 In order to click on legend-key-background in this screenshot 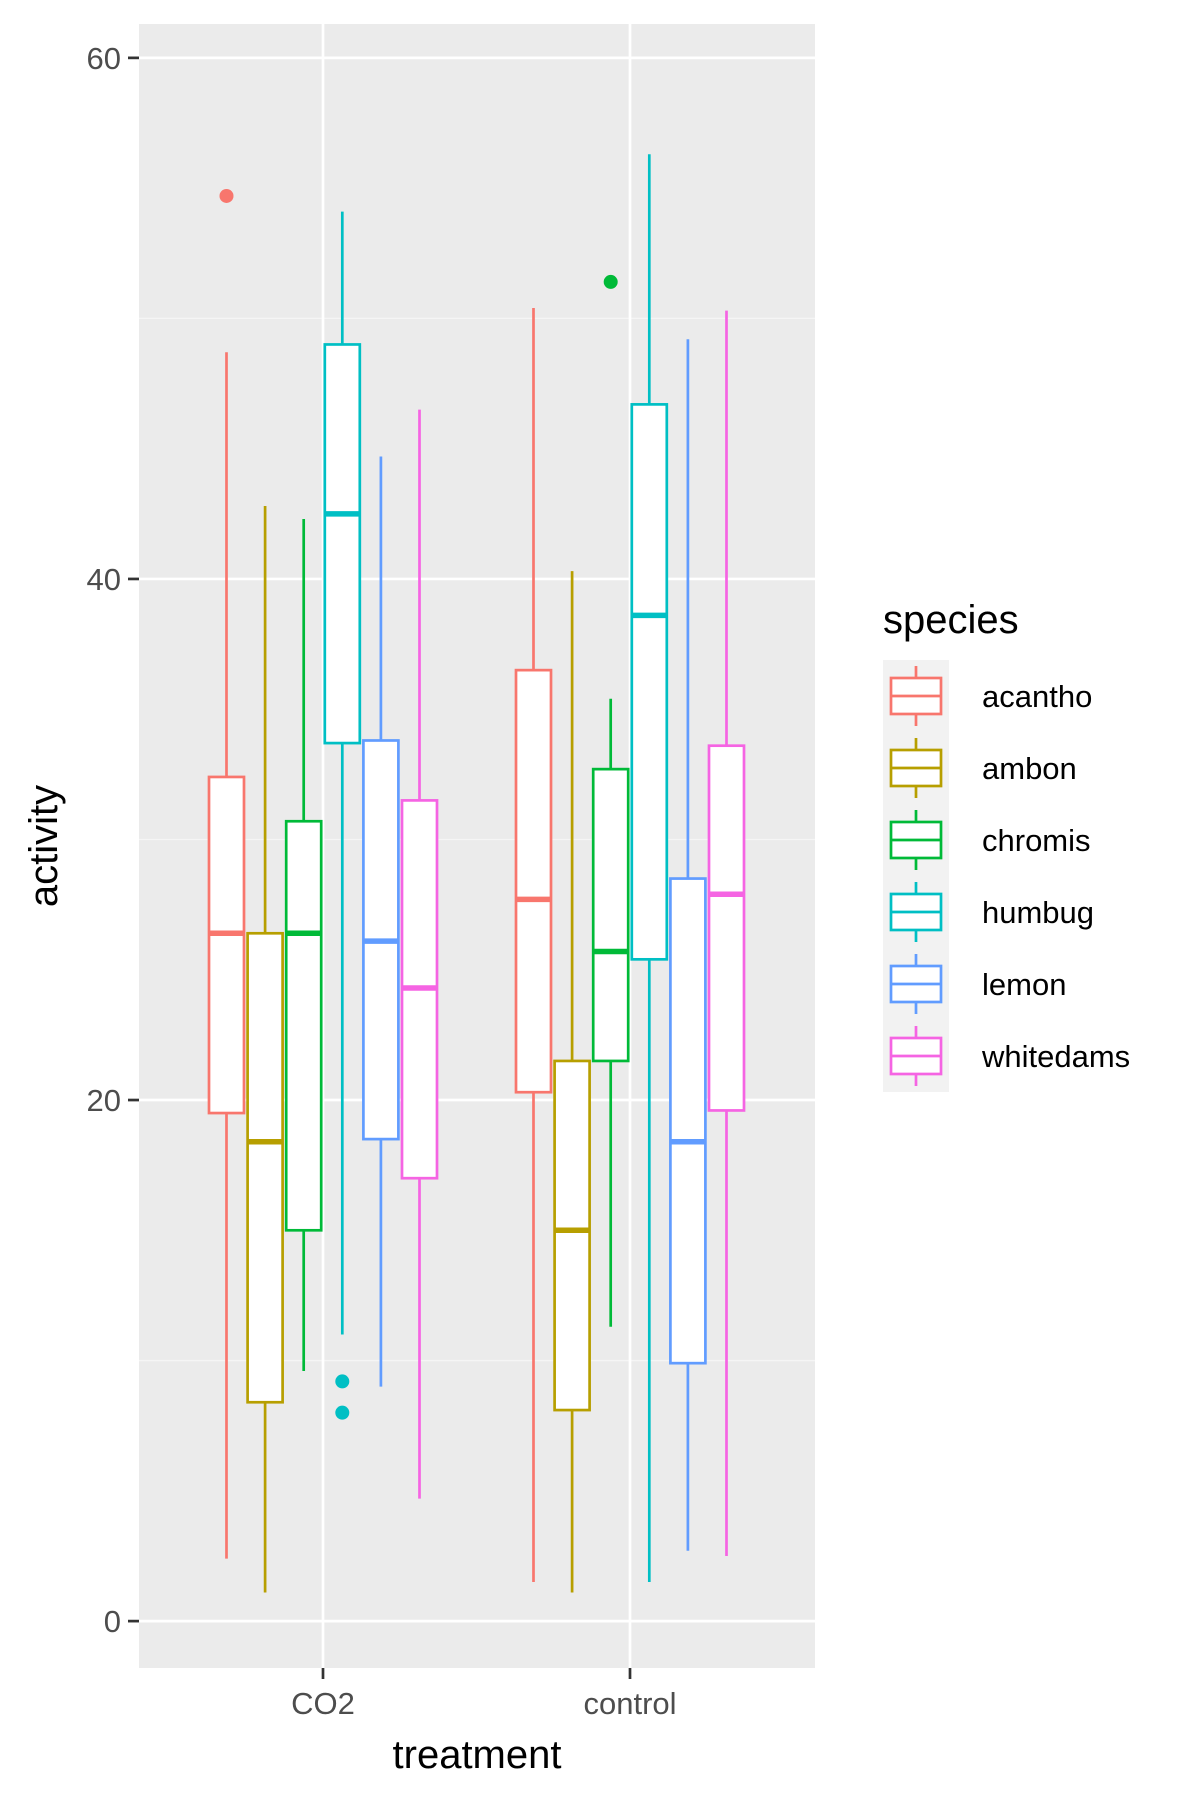, I will do `click(916, 876)`.